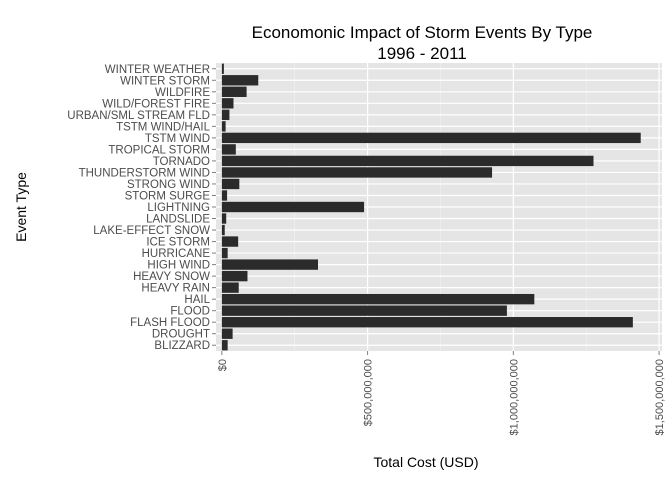 The image size is (672, 480). Describe the element at coordinates (138, 116) in the screenshot. I see `category-label: URBAN/SML STREAM FLD` at that location.